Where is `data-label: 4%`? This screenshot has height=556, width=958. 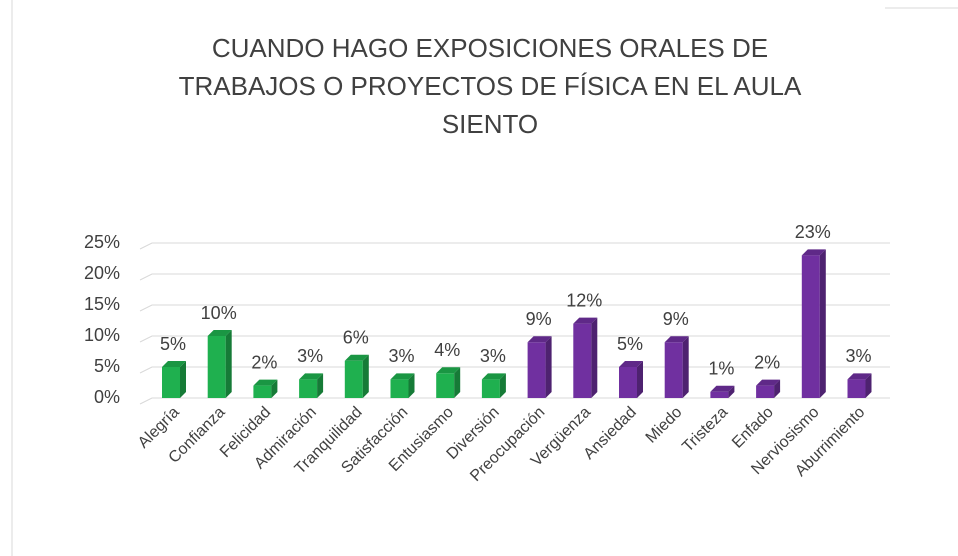
data-label: 4% is located at coordinates (447, 350).